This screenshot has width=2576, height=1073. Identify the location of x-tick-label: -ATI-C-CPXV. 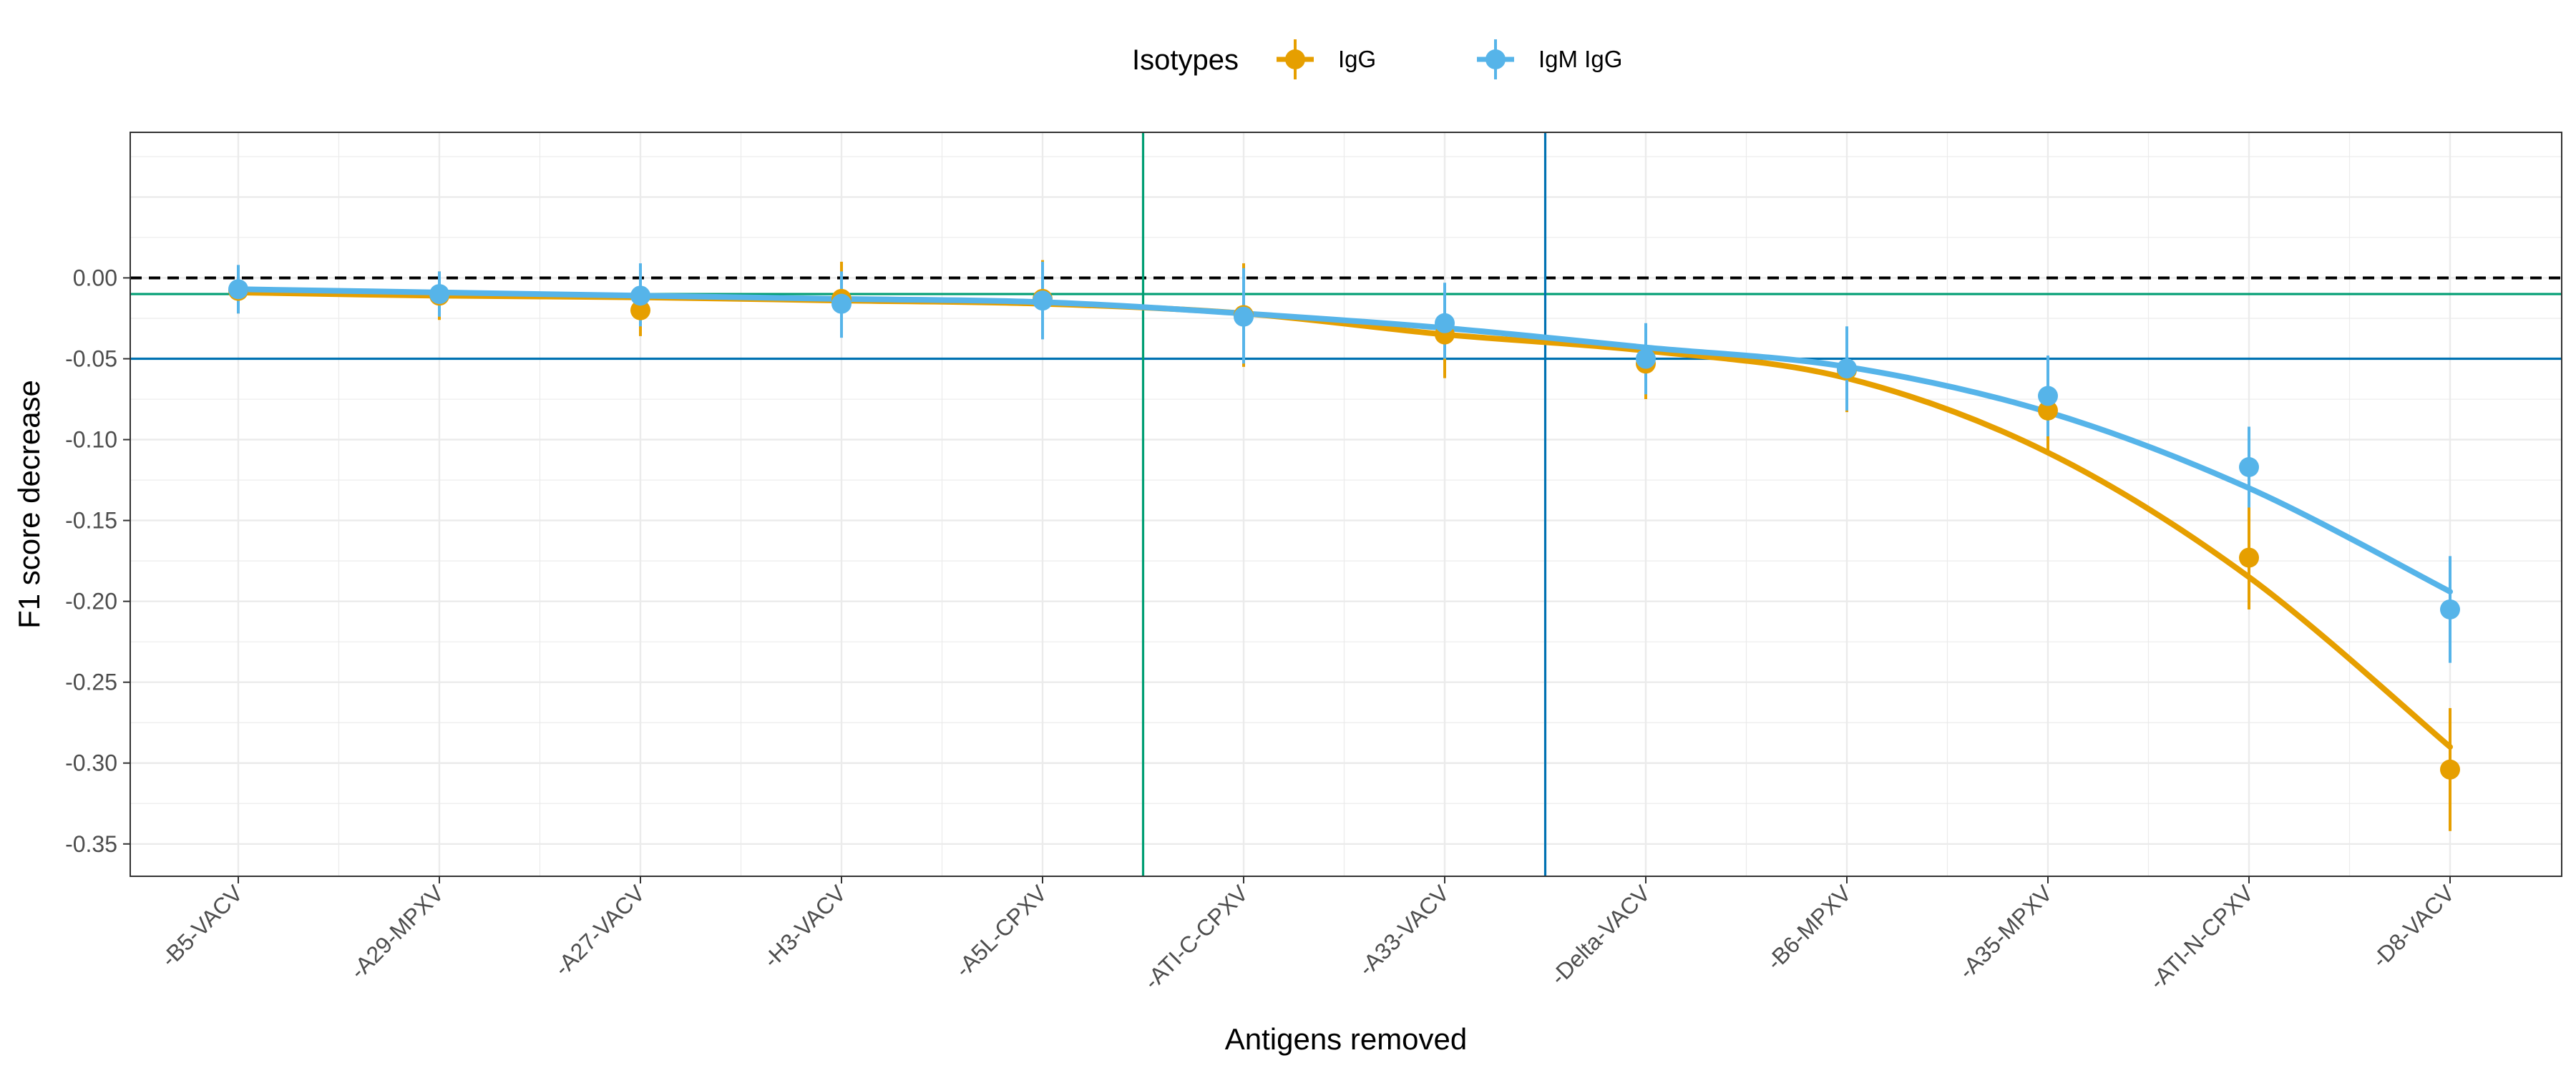
(1195, 937).